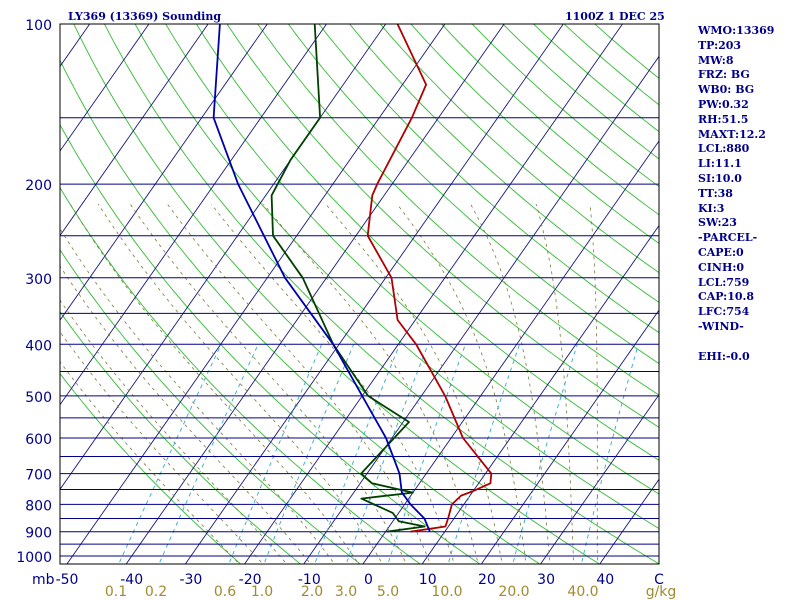 This screenshot has width=800, height=600. Describe the element at coordinates (116, 592) in the screenshot. I see `mixing-ratio-tick-label: 0.1` at that location.